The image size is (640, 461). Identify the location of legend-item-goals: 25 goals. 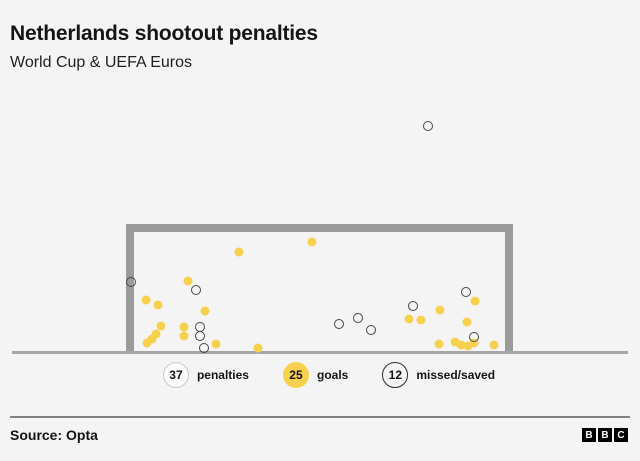
(315, 375).